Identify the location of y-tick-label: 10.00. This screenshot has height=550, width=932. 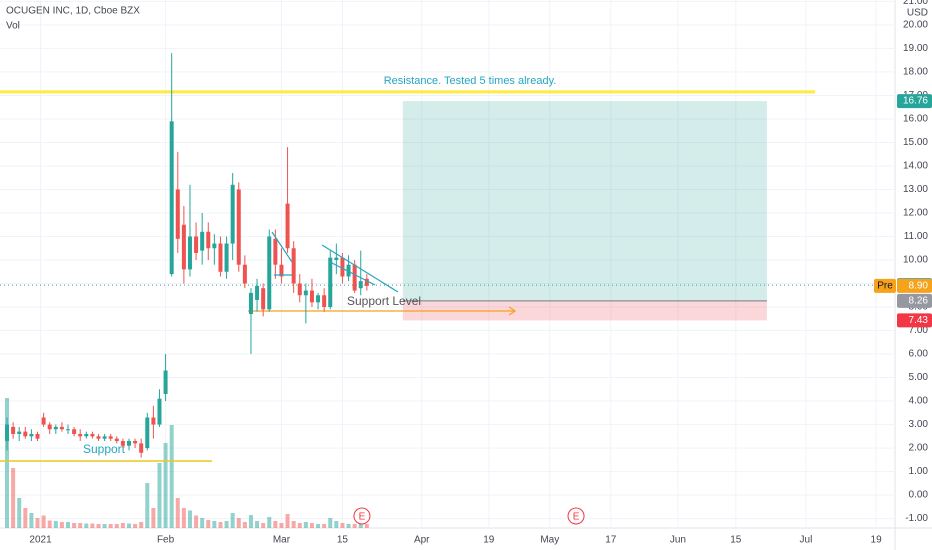
(915, 260).